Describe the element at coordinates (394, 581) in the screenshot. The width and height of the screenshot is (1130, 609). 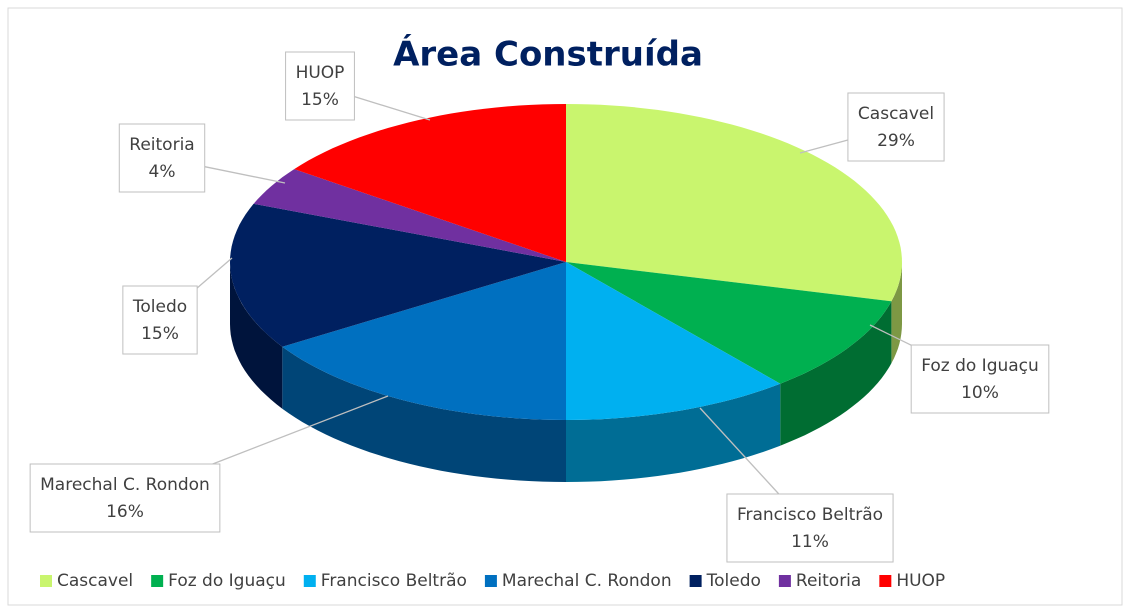
I see `legend-label: Francisco Beltrão` at that location.